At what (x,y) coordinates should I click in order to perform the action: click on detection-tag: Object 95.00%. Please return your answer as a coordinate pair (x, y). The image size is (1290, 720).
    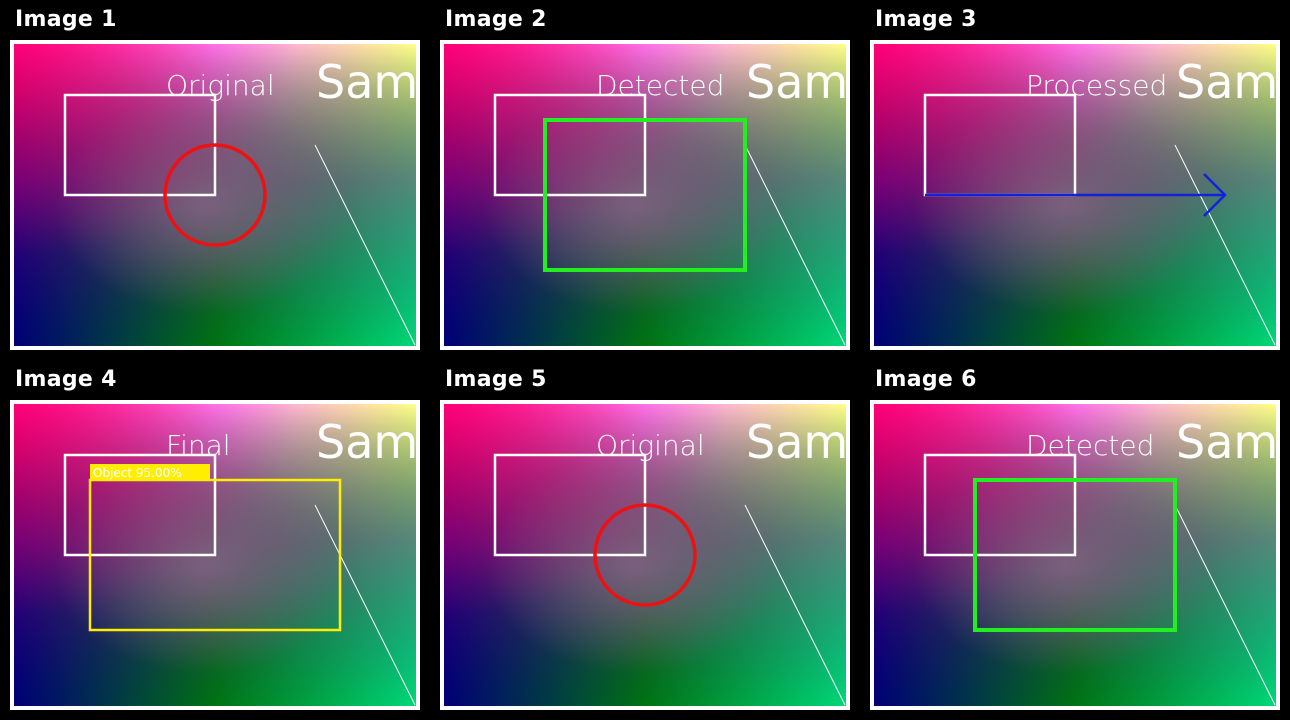
    Looking at the image, I should click on (137, 473).